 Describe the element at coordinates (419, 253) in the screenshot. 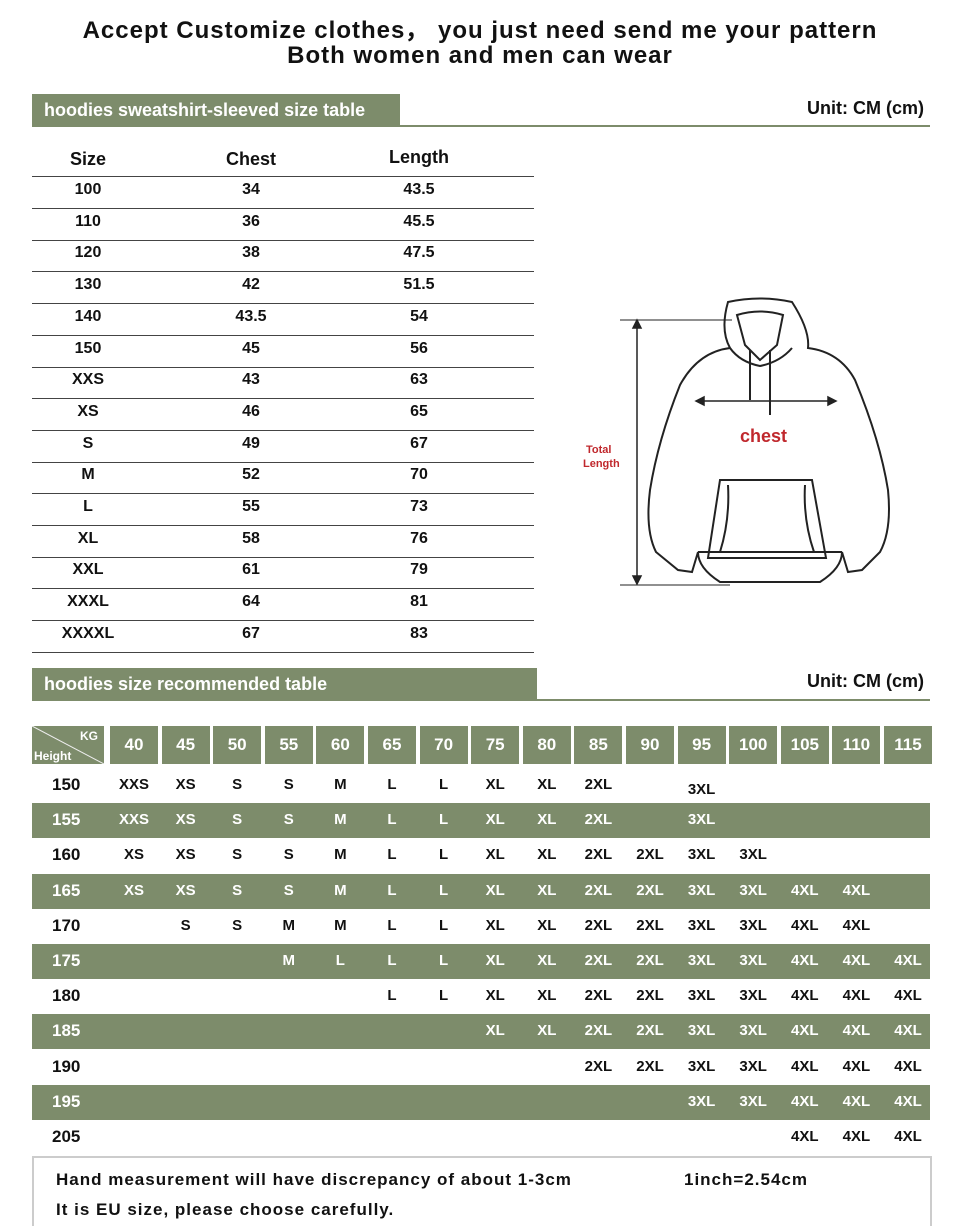

I see `length-cell: 47.5` at that location.